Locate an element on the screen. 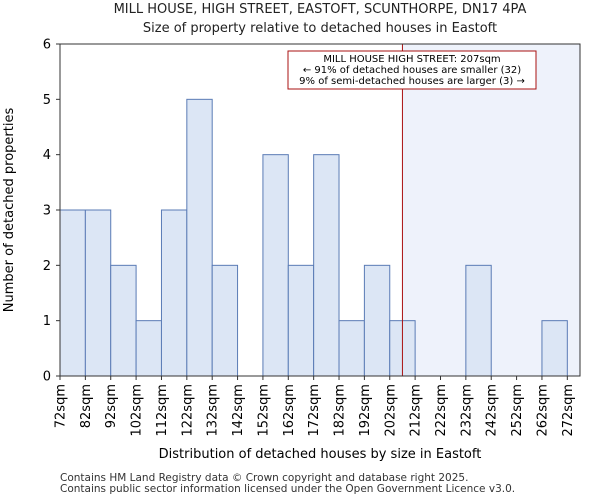 This screenshot has height=500, width=600. y-tick-label: 5 is located at coordinates (47, 100).